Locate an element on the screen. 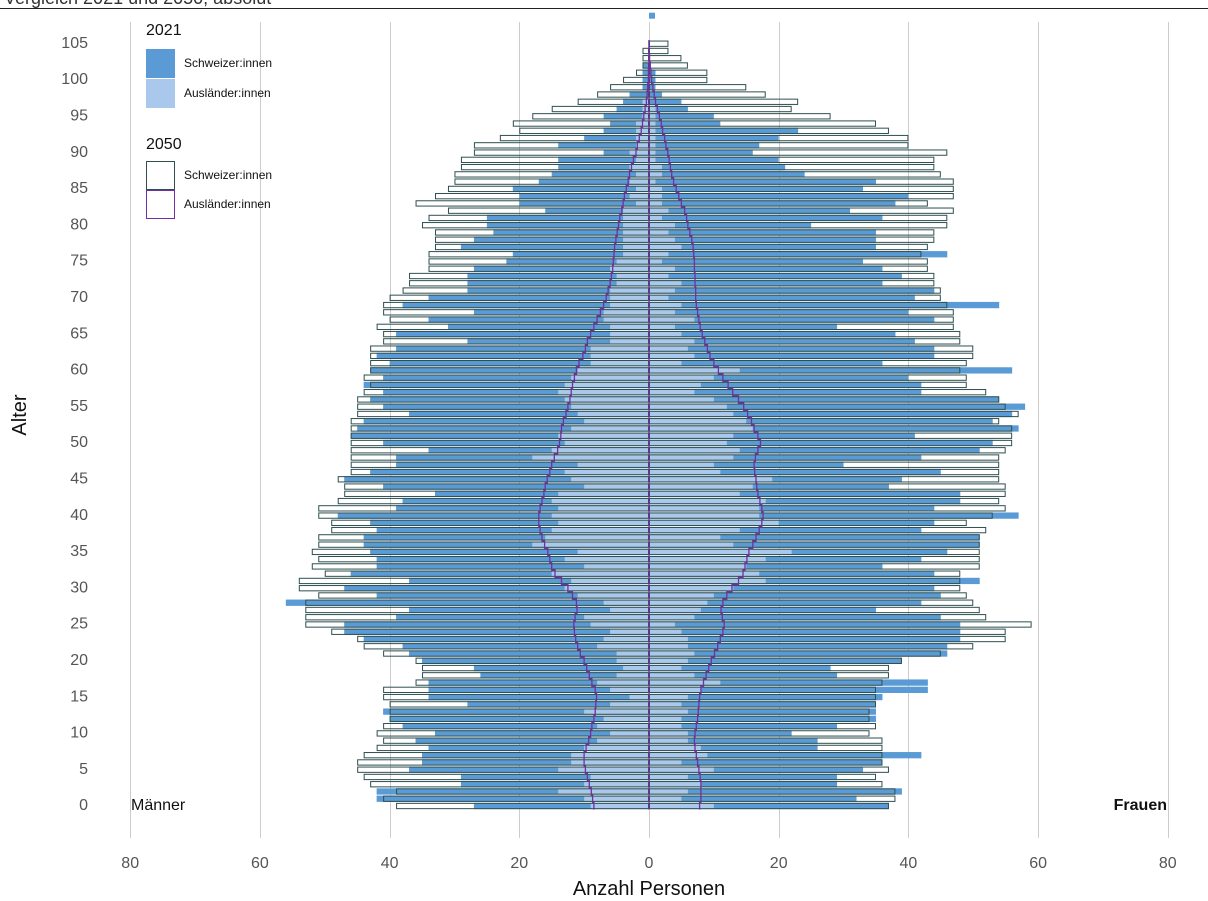 The height and width of the screenshot is (901, 1208). y-tick-20: 20 is located at coordinates (79, 660).